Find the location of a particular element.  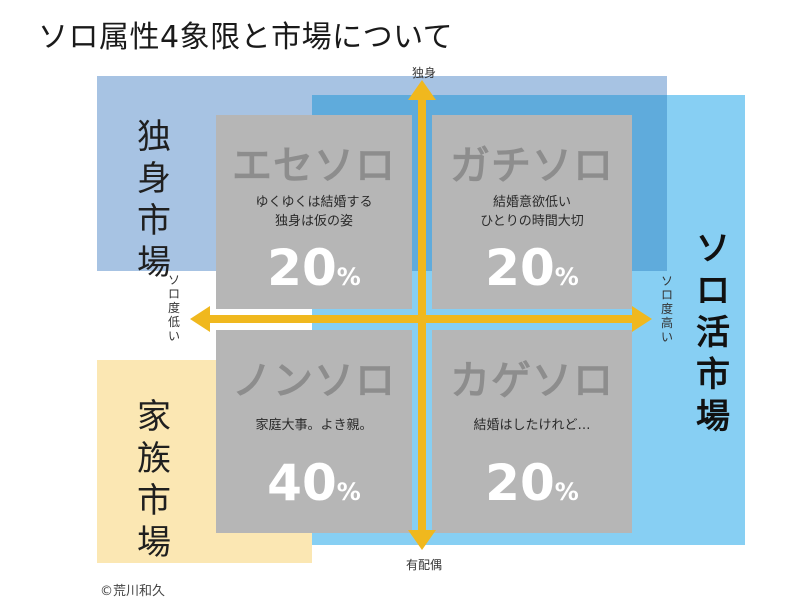

quadrant-description: ゆくゆくは結婚する 独身は仮の姿 is located at coordinates (314, 212).